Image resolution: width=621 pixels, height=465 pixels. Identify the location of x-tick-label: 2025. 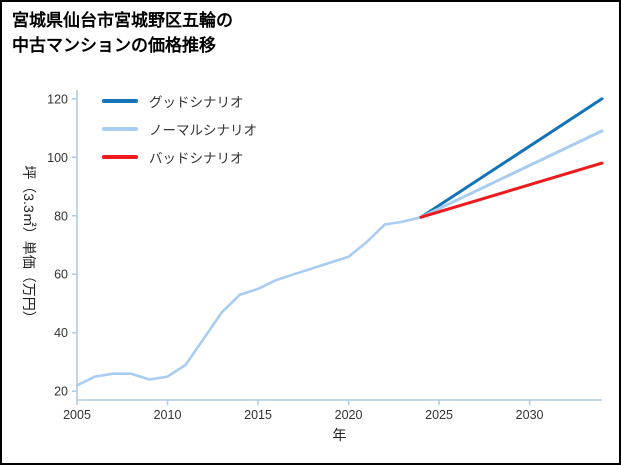
(439, 415).